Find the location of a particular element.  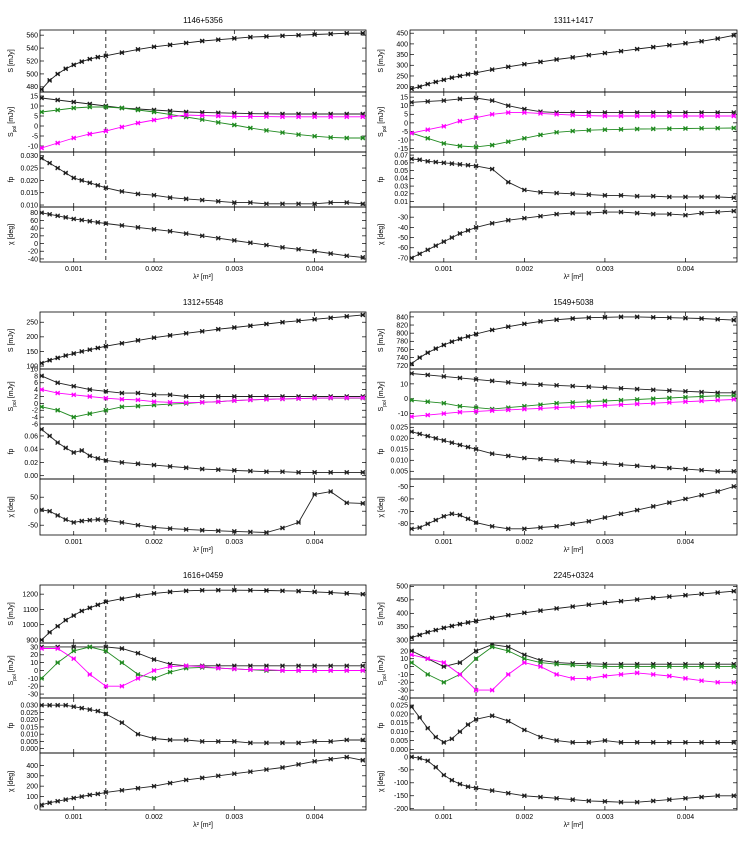

y-tick-label: -10 is located at coordinates (403, 414).